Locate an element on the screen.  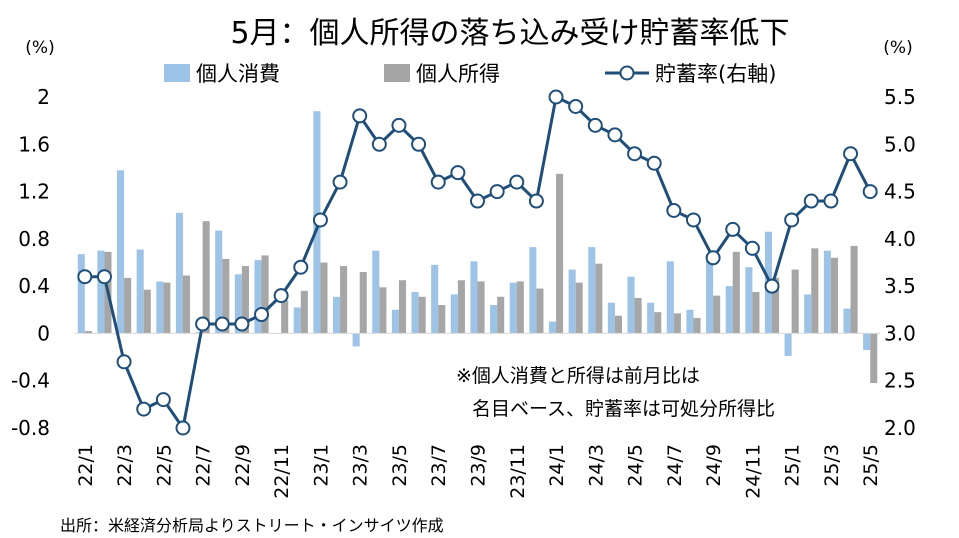
x-tick-label: 23/1 is located at coordinates (321, 465).